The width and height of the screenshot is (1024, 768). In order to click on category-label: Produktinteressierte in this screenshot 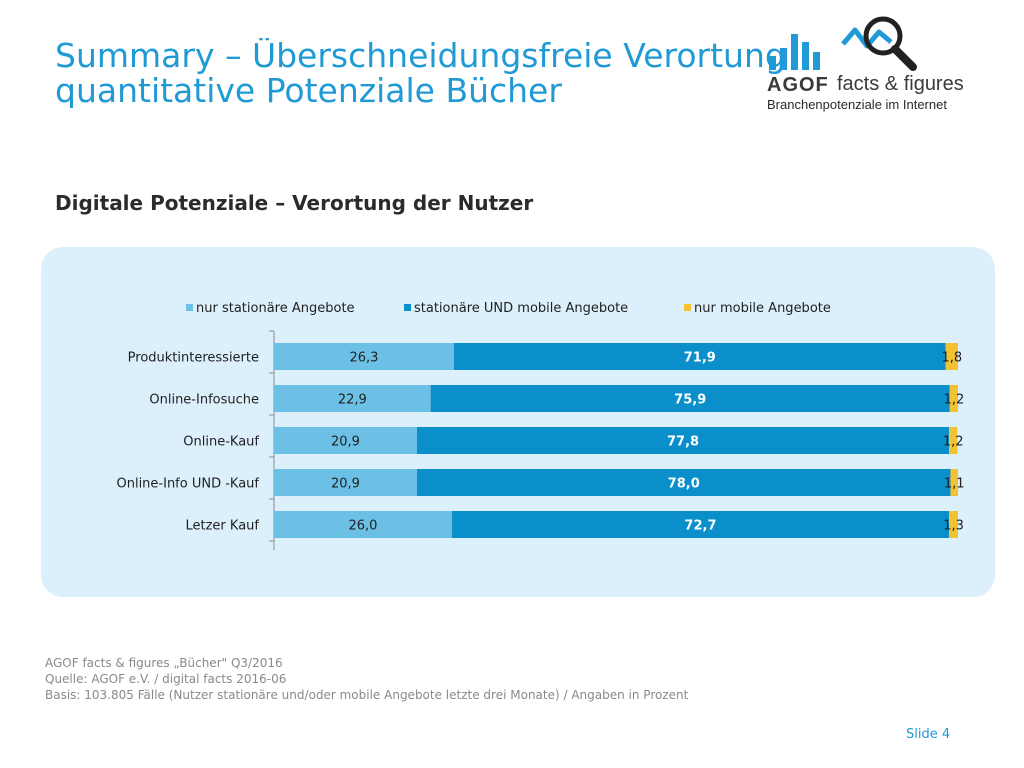, I will do `click(193, 358)`.